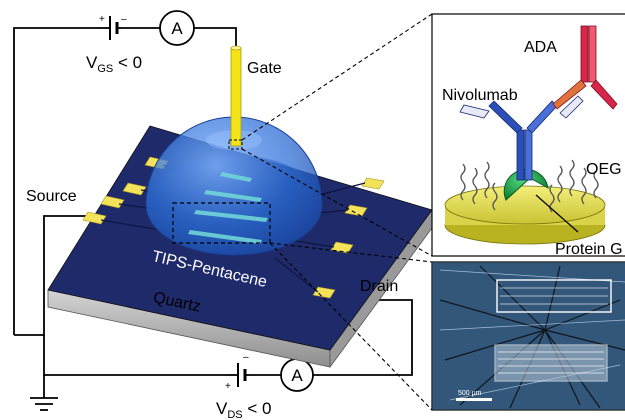 Image resolution: width=625 pixels, height=420 pixels. Describe the element at coordinates (521, 138) in the screenshot. I see `nivolumab-antibody-icon` at that location.